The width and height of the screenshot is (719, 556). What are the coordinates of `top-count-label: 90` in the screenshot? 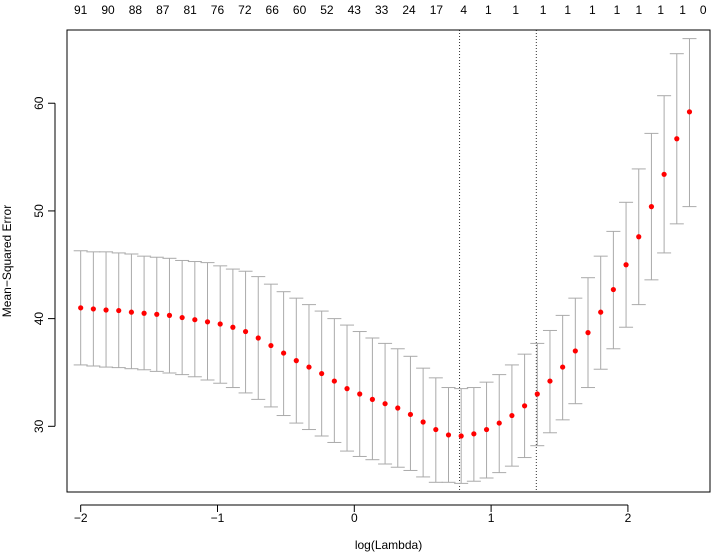 It's located at (108, 10).